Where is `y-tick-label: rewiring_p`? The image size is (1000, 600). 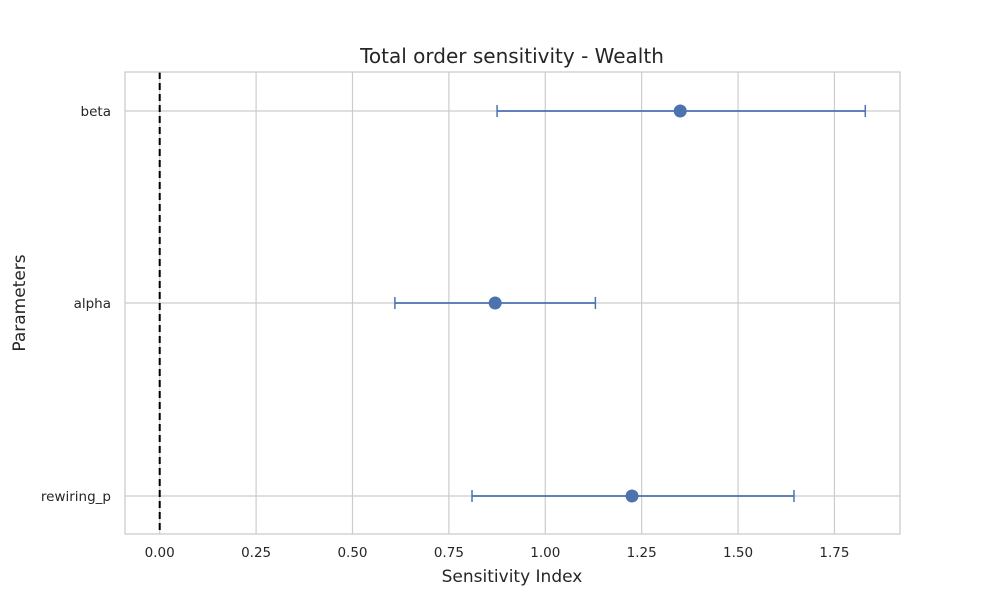 y-tick-label: rewiring_p is located at coordinates (76, 497).